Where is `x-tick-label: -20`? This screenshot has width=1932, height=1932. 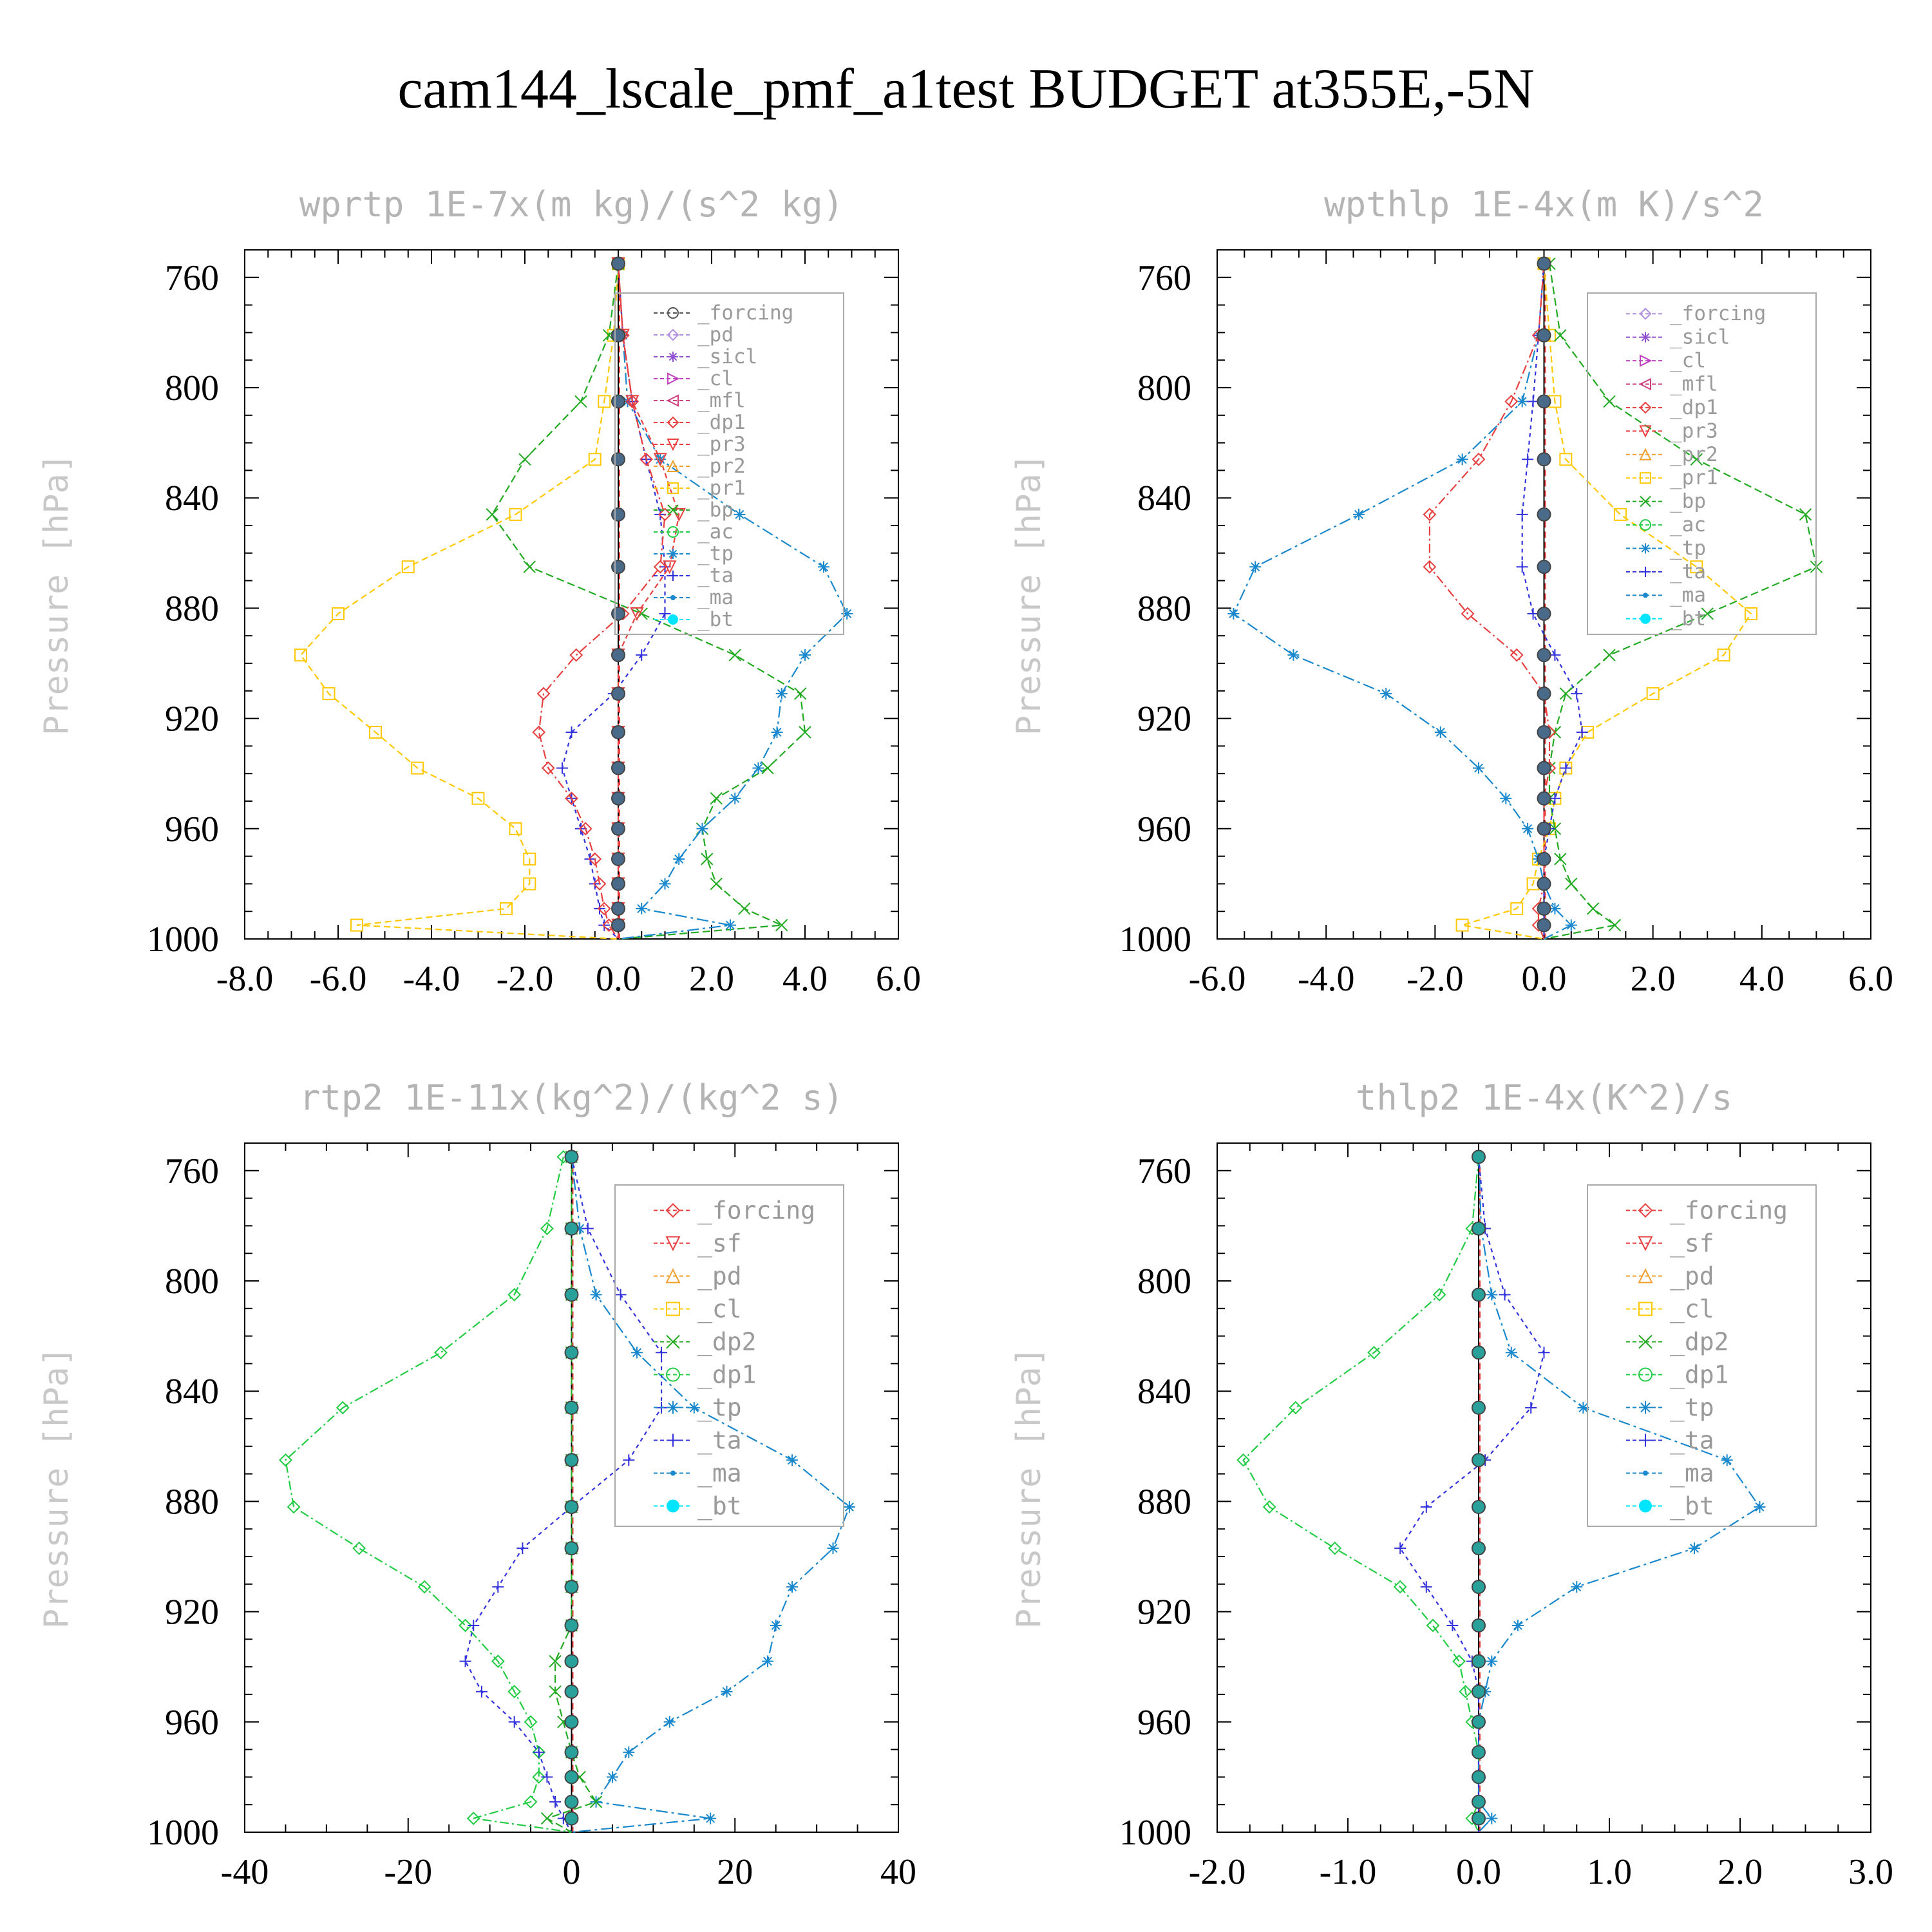
x-tick-label: -20 is located at coordinates (408, 1872).